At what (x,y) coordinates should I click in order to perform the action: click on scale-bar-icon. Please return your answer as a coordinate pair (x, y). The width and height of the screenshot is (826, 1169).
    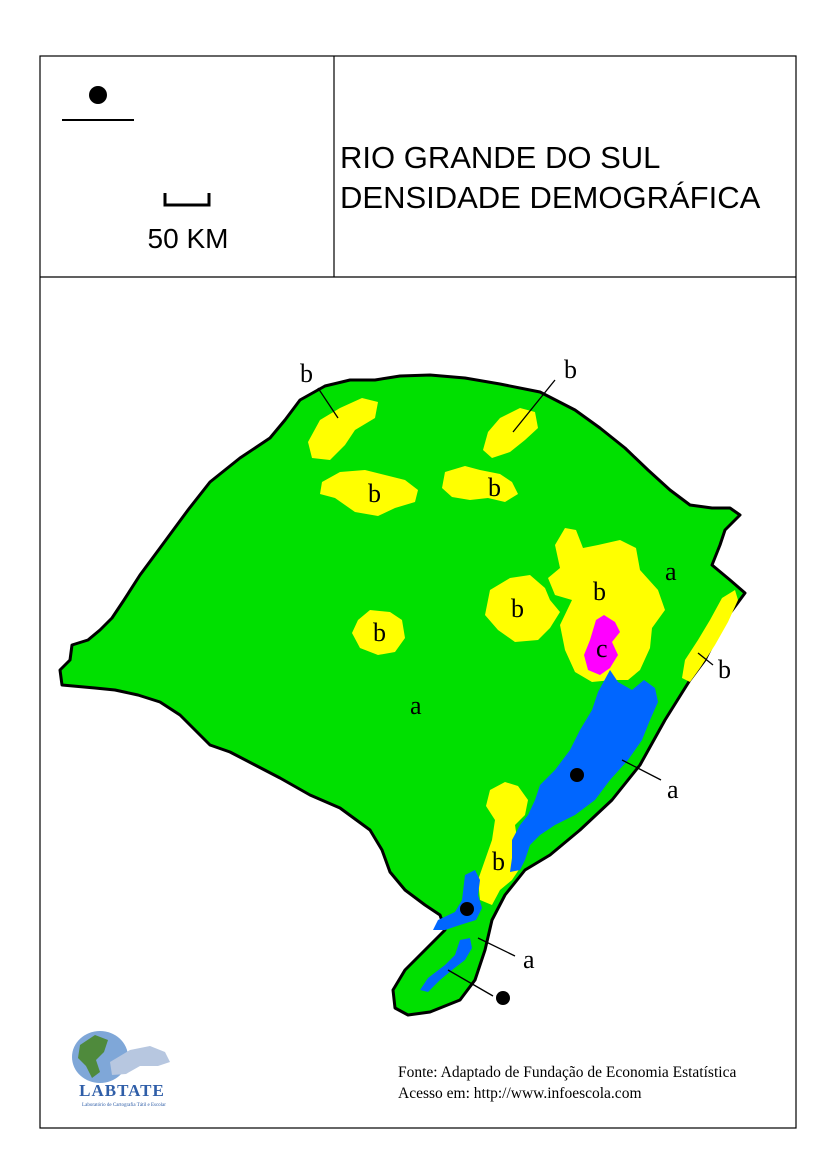
    Looking at the image, I should click on (187, 200).